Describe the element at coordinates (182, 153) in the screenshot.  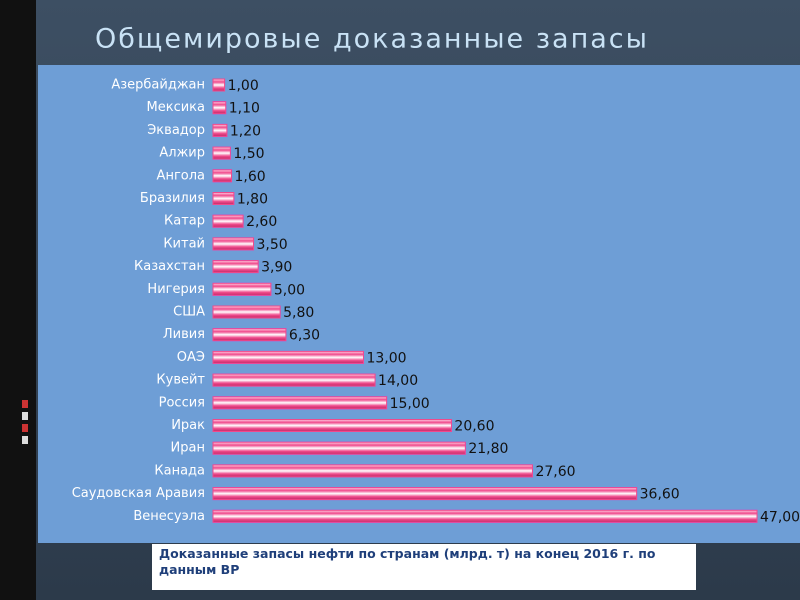
I see `y-tick-label: Алжир` at that location.